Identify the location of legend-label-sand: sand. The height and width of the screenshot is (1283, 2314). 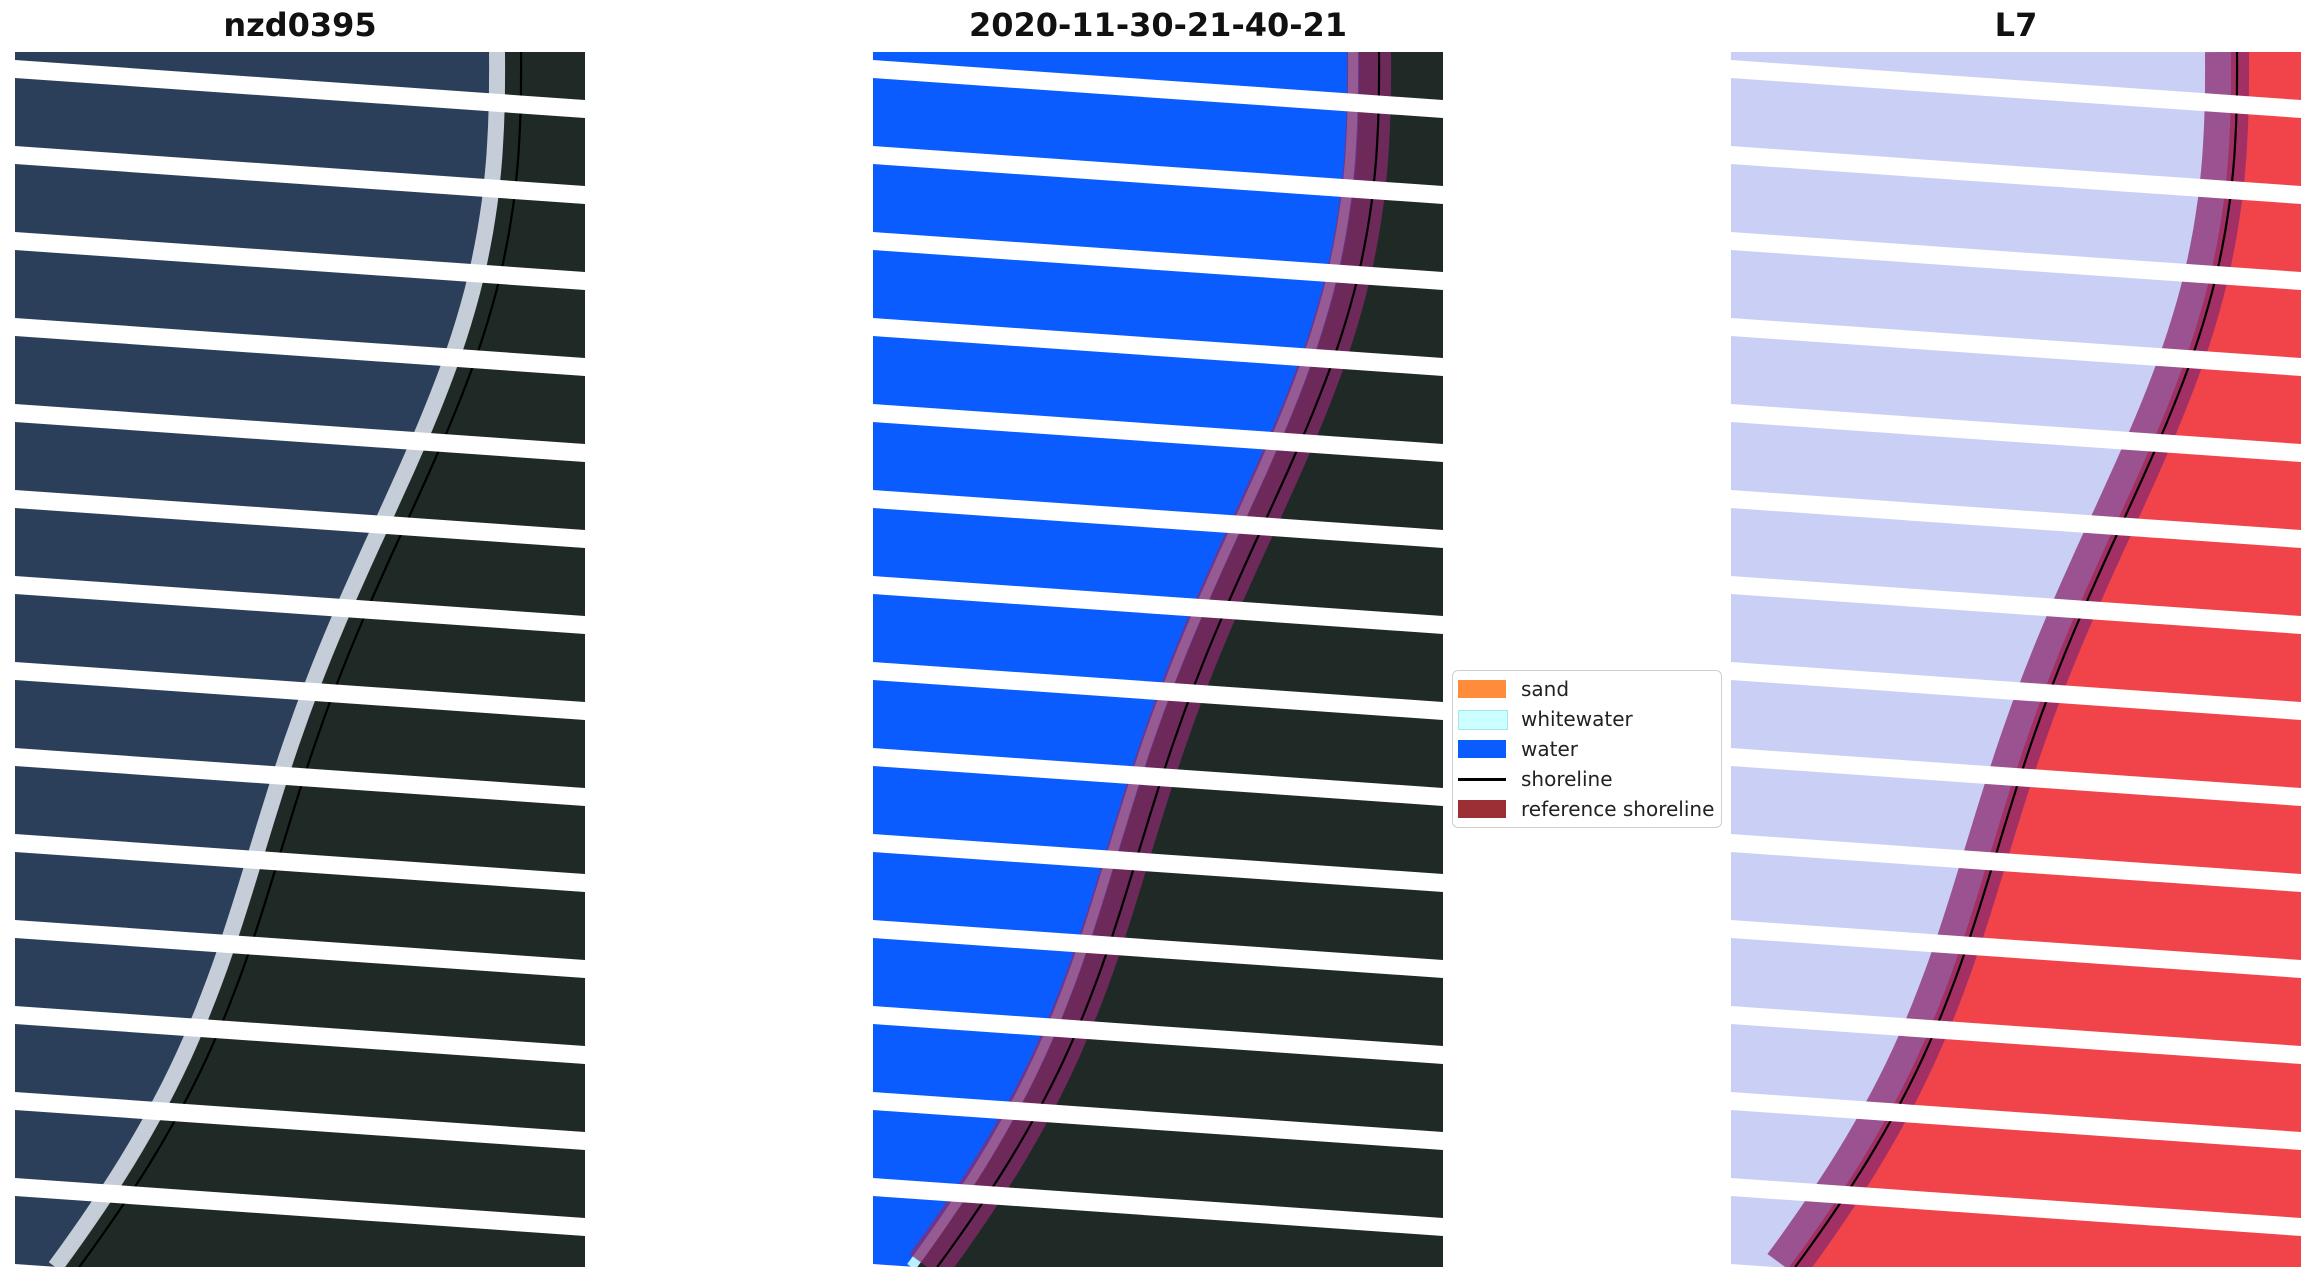
(1545, 689).